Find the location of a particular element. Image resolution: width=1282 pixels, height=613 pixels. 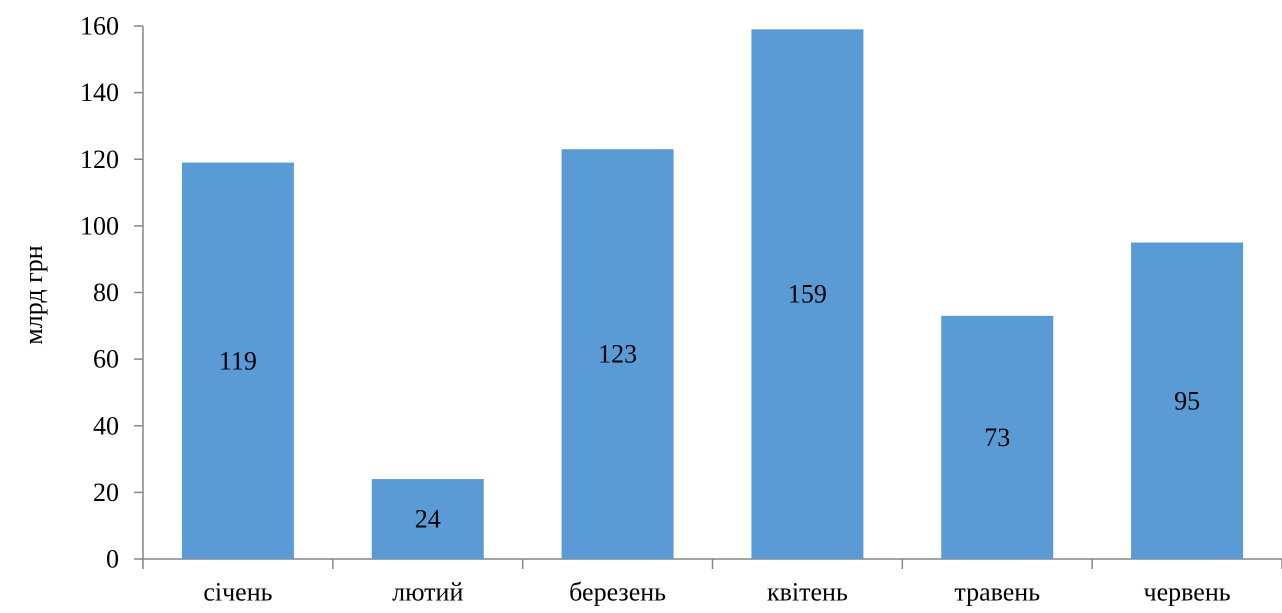

y-tick-label: 40 is located at coordinates (106, 425).